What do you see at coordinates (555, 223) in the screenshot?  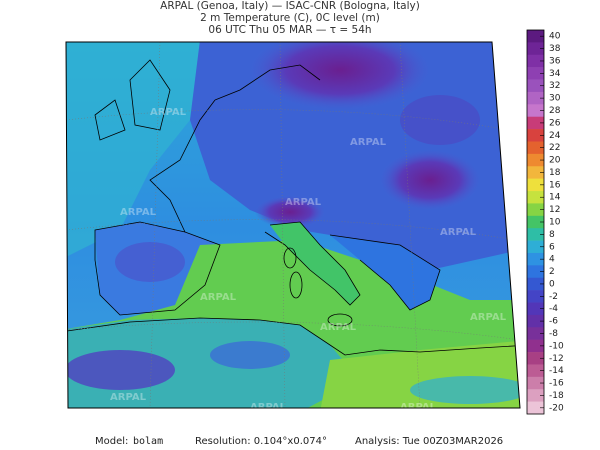 I see `colorbar-tick-label: 10` at bounding box center [555, 223].